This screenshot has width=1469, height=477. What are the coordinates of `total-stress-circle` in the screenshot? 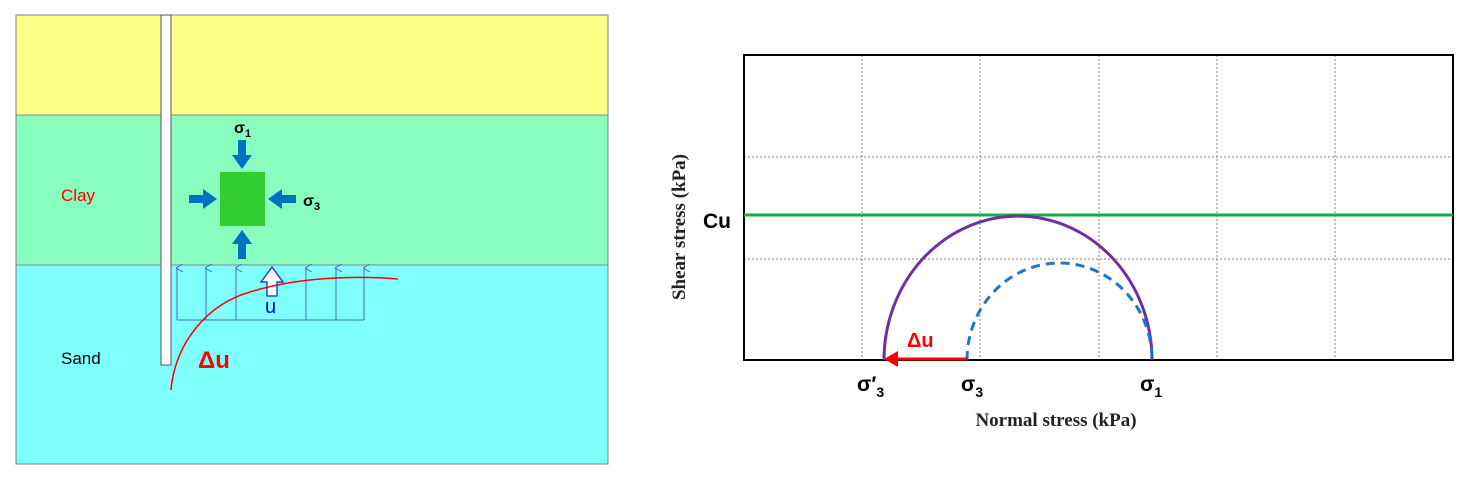 It's located at (1059, 311).